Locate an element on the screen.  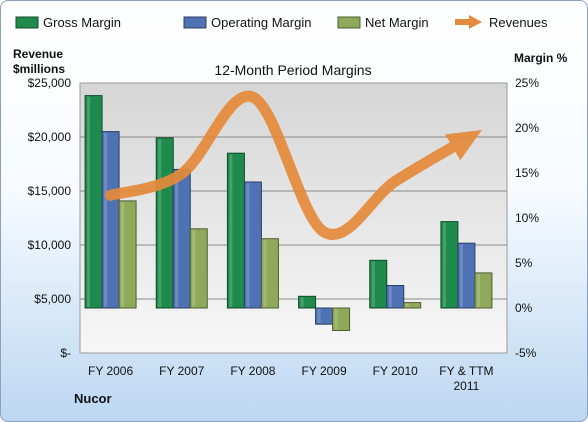
right-tick-label: 20% is located at coordinates (527, 128).